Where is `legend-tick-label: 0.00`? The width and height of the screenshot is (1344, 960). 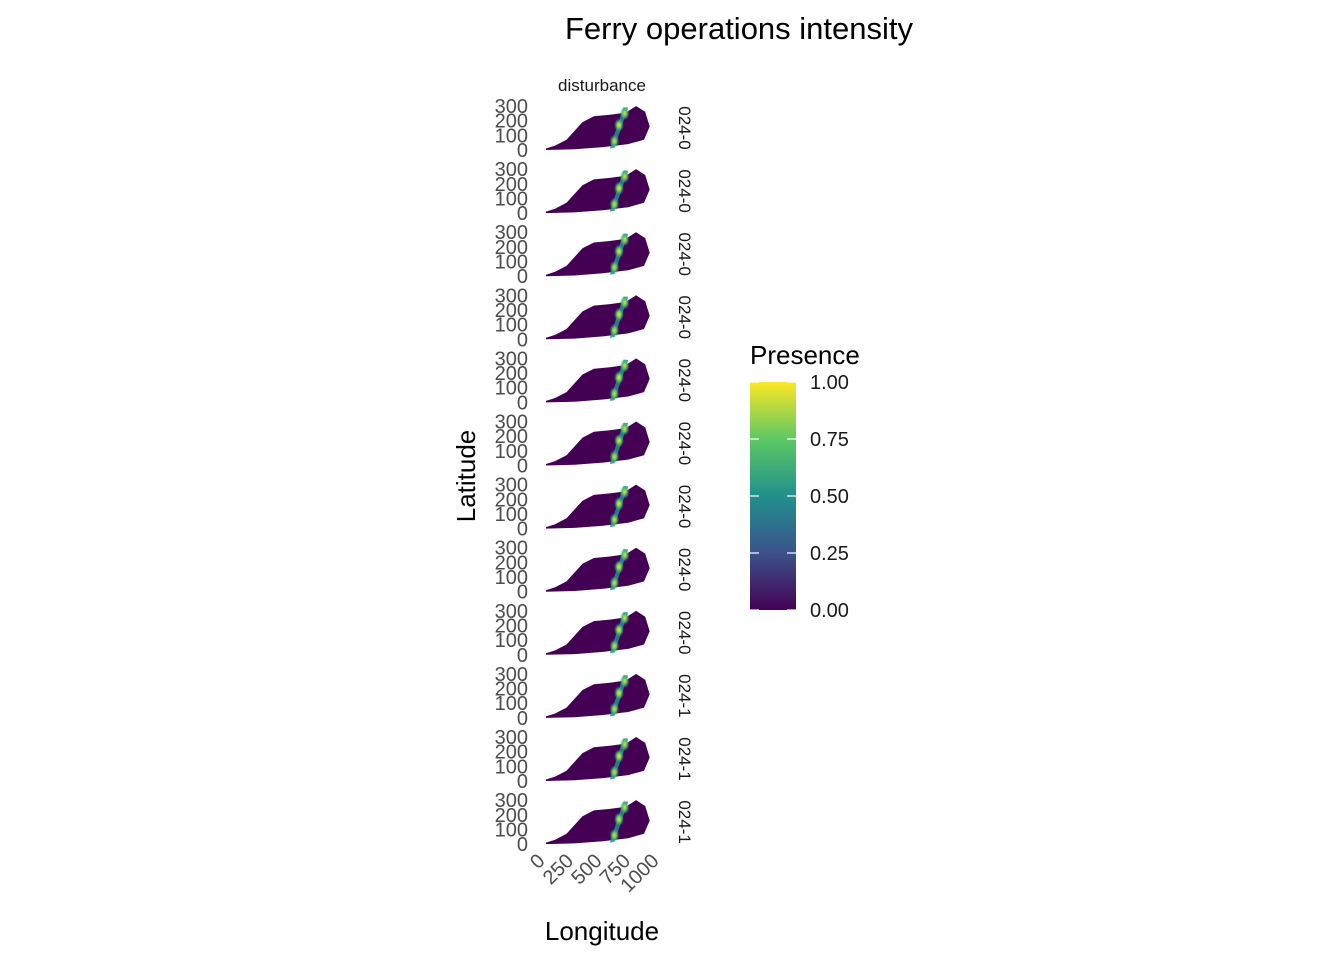 legend-tick-label: 0.00 is located at coordinates (829, 611).